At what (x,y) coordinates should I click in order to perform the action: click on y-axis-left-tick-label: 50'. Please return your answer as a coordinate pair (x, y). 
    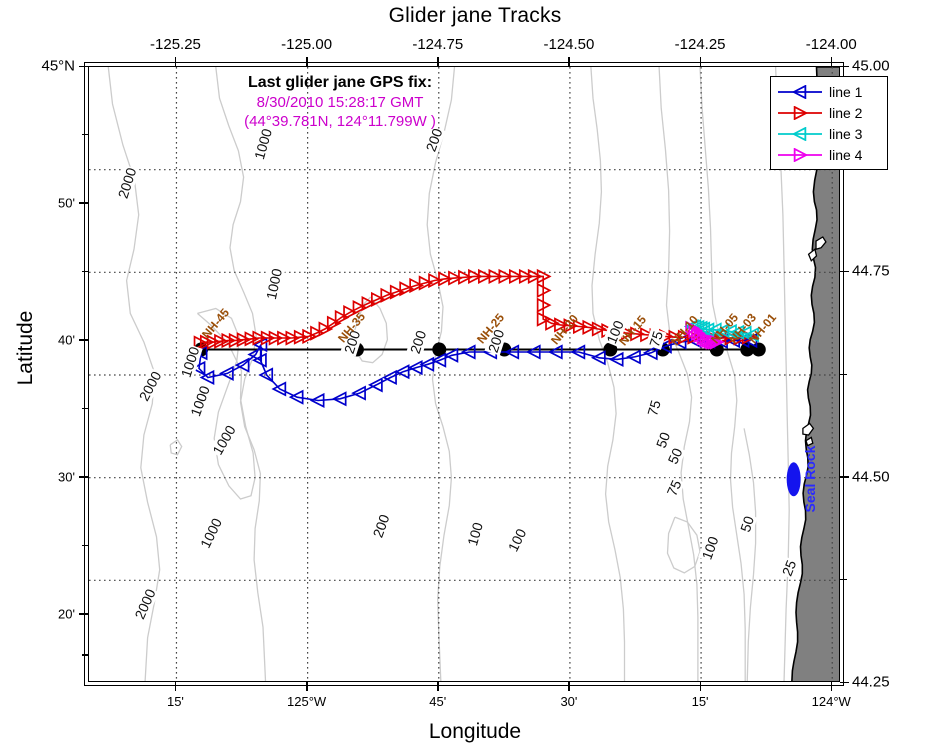
    Looking at the image, I should click on (66, 203).